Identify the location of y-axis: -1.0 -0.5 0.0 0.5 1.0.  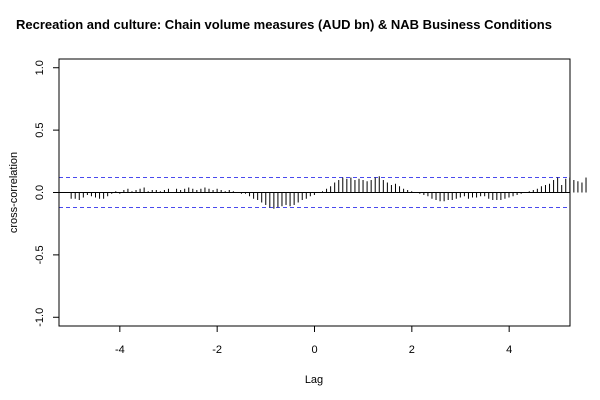
(46, 193).